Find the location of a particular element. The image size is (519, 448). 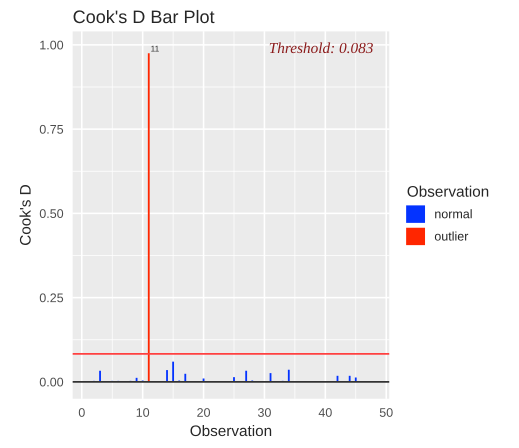

x-tick-label: 20 is located at coordinates (203, 412).